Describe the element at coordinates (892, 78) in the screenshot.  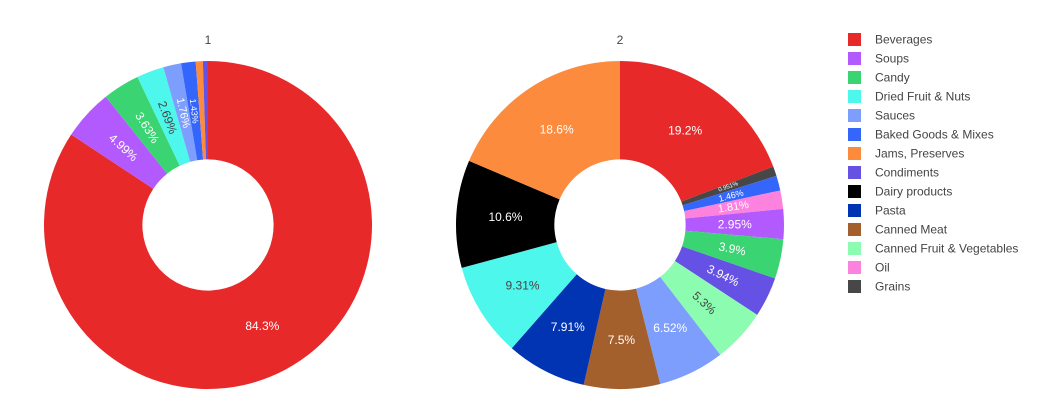
I see `legend-label: Candy` at that location.